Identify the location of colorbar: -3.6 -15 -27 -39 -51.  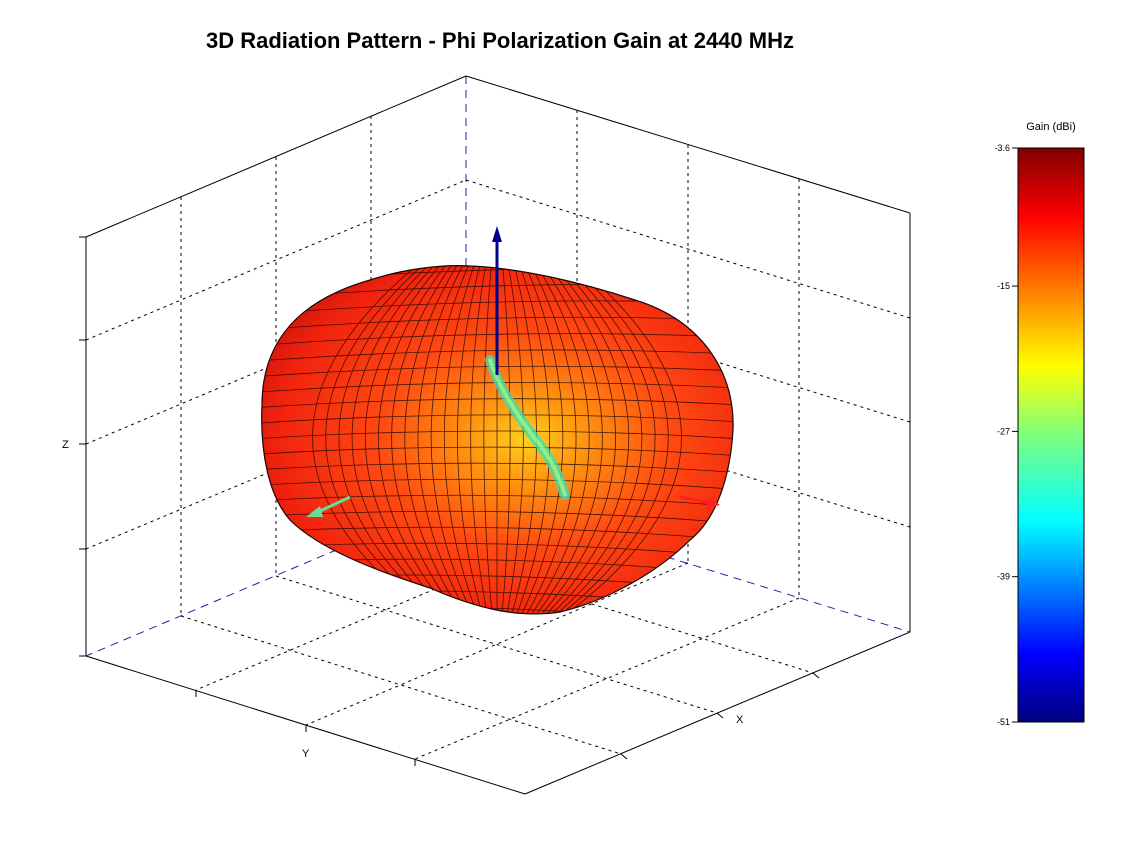
(1039, 435).